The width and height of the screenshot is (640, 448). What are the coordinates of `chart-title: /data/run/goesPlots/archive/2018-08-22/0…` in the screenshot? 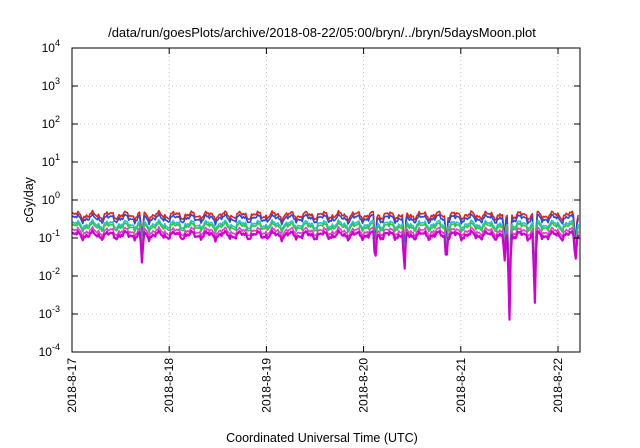 It's located at (322, 32).